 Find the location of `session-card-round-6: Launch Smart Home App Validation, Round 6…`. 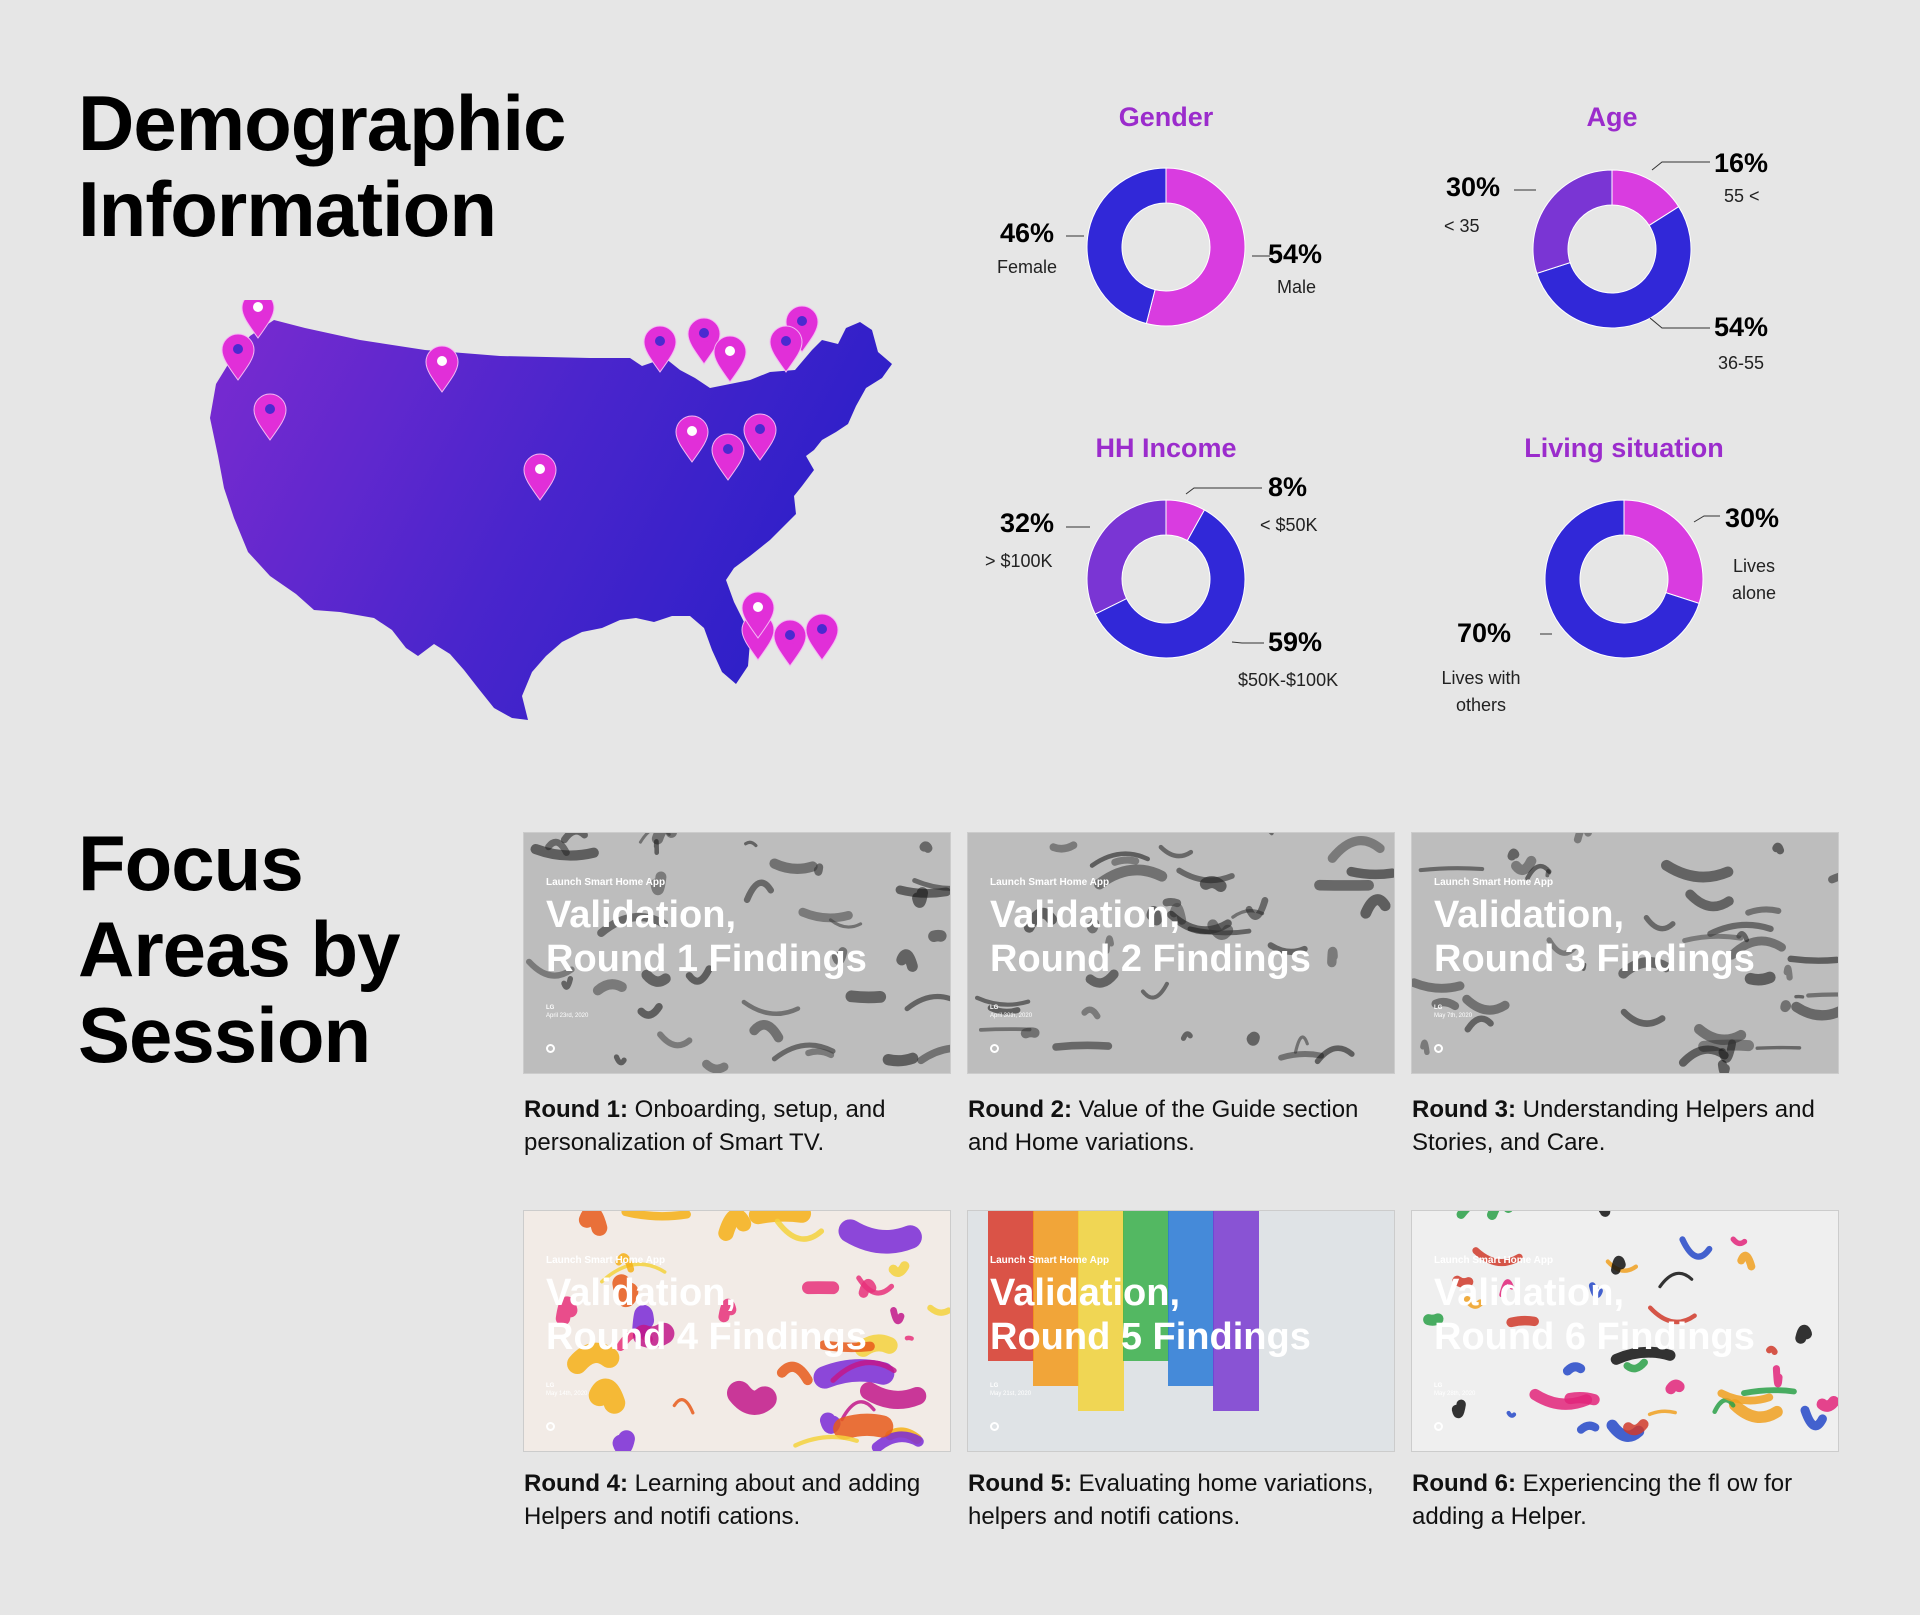

session-card-round-6: Launch Smart Home App Validation, Round 6… is located at coordinates (1625, 1331).